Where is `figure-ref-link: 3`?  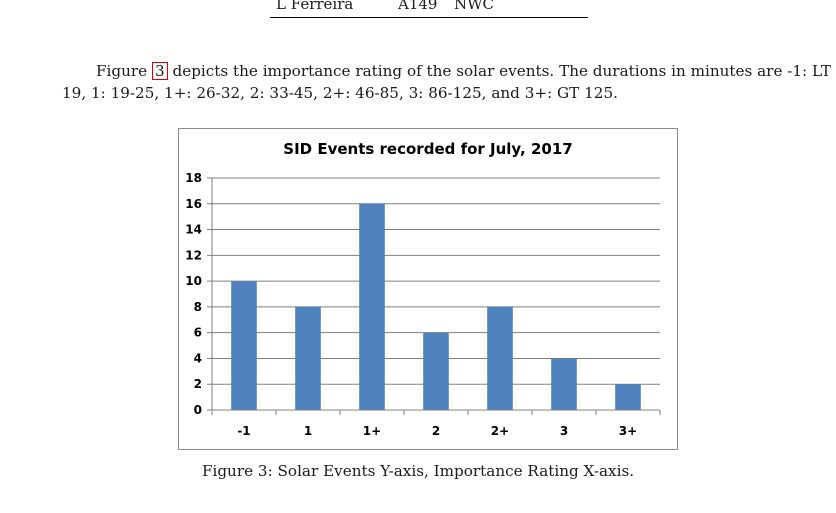
figure-ref-link: 3 is located at coordinates (159, 71).